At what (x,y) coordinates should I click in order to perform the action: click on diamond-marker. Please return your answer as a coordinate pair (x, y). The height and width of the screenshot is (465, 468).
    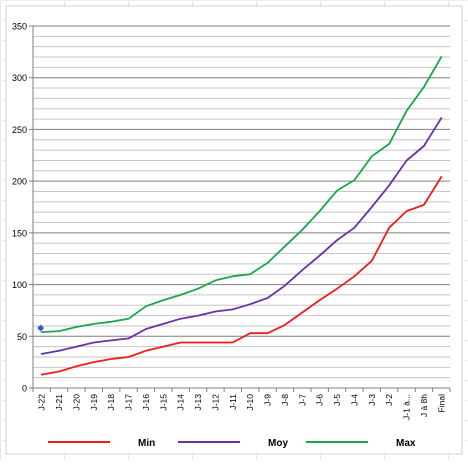
    Looking at the image, I should click on (41, 328).